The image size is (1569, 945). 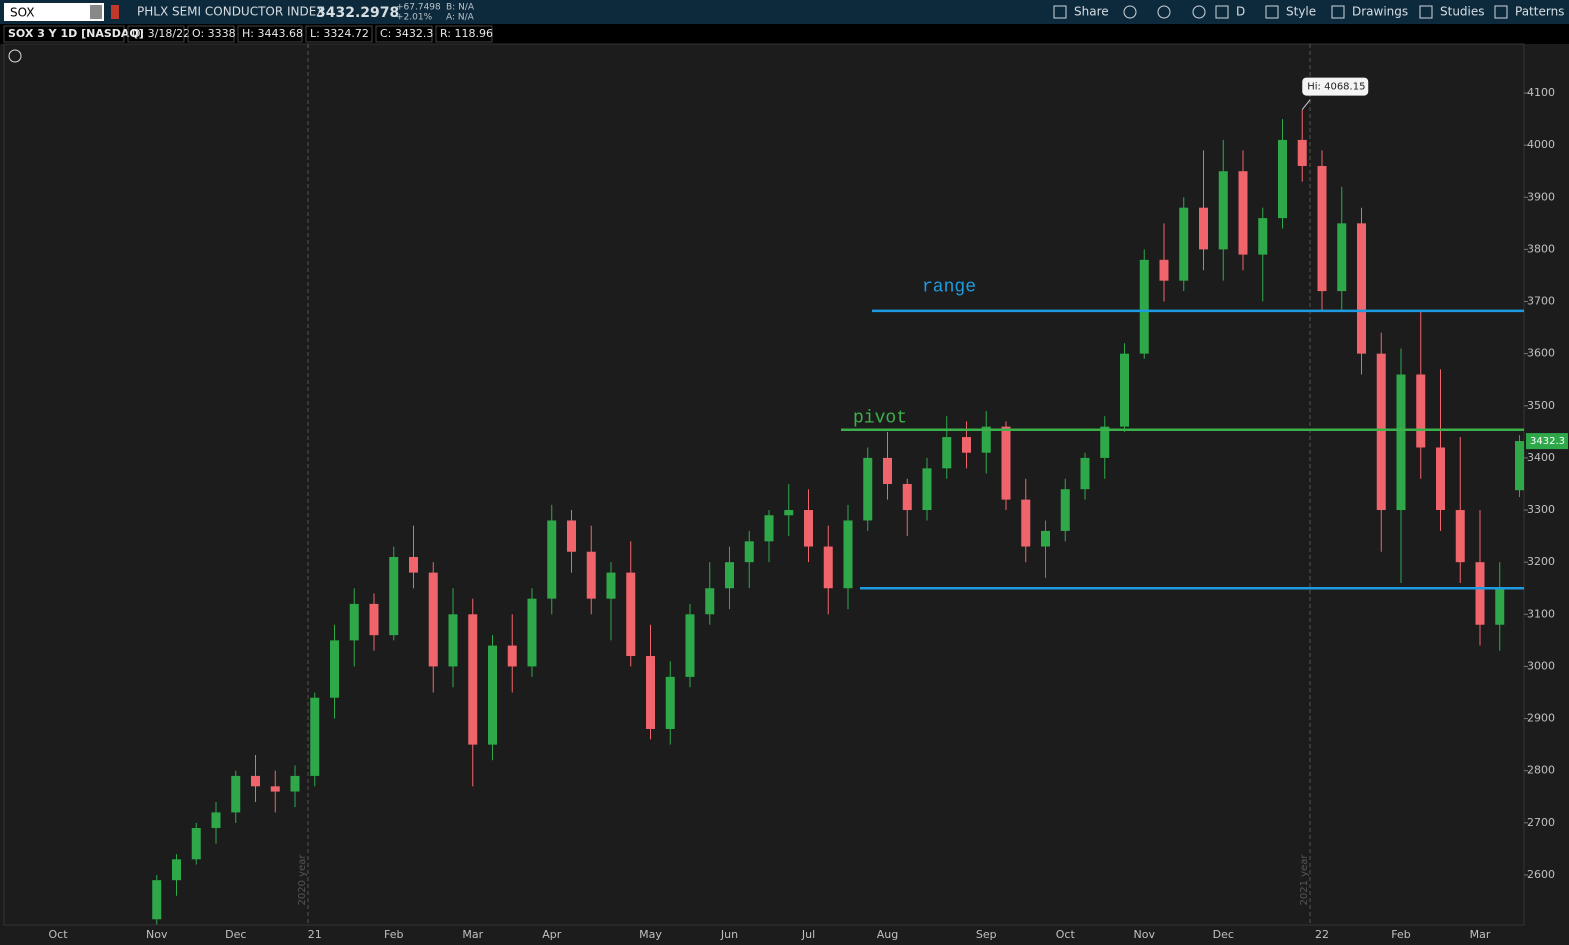 I want to click on symbol: SOX, so click(x=22, y=13).